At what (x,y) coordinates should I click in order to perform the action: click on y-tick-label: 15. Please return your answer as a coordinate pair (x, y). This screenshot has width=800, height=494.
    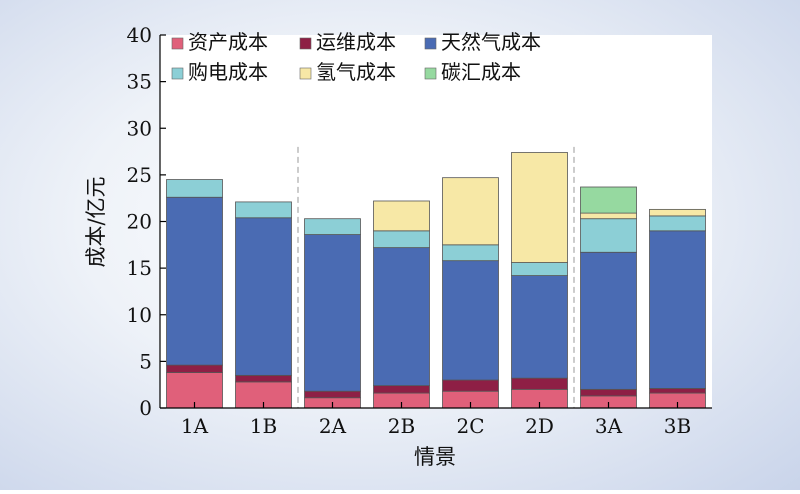
    Looking at the image, I should click on (139, 268).